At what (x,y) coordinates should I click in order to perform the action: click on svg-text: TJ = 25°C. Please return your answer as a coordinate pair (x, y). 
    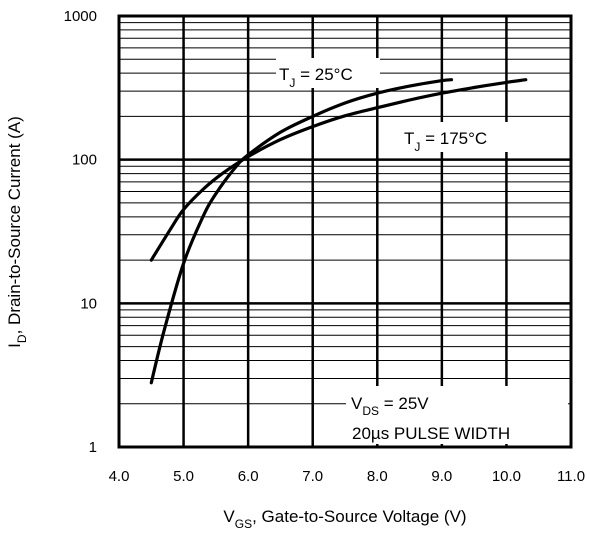
    Looking at the image, I should click on (316, 77).